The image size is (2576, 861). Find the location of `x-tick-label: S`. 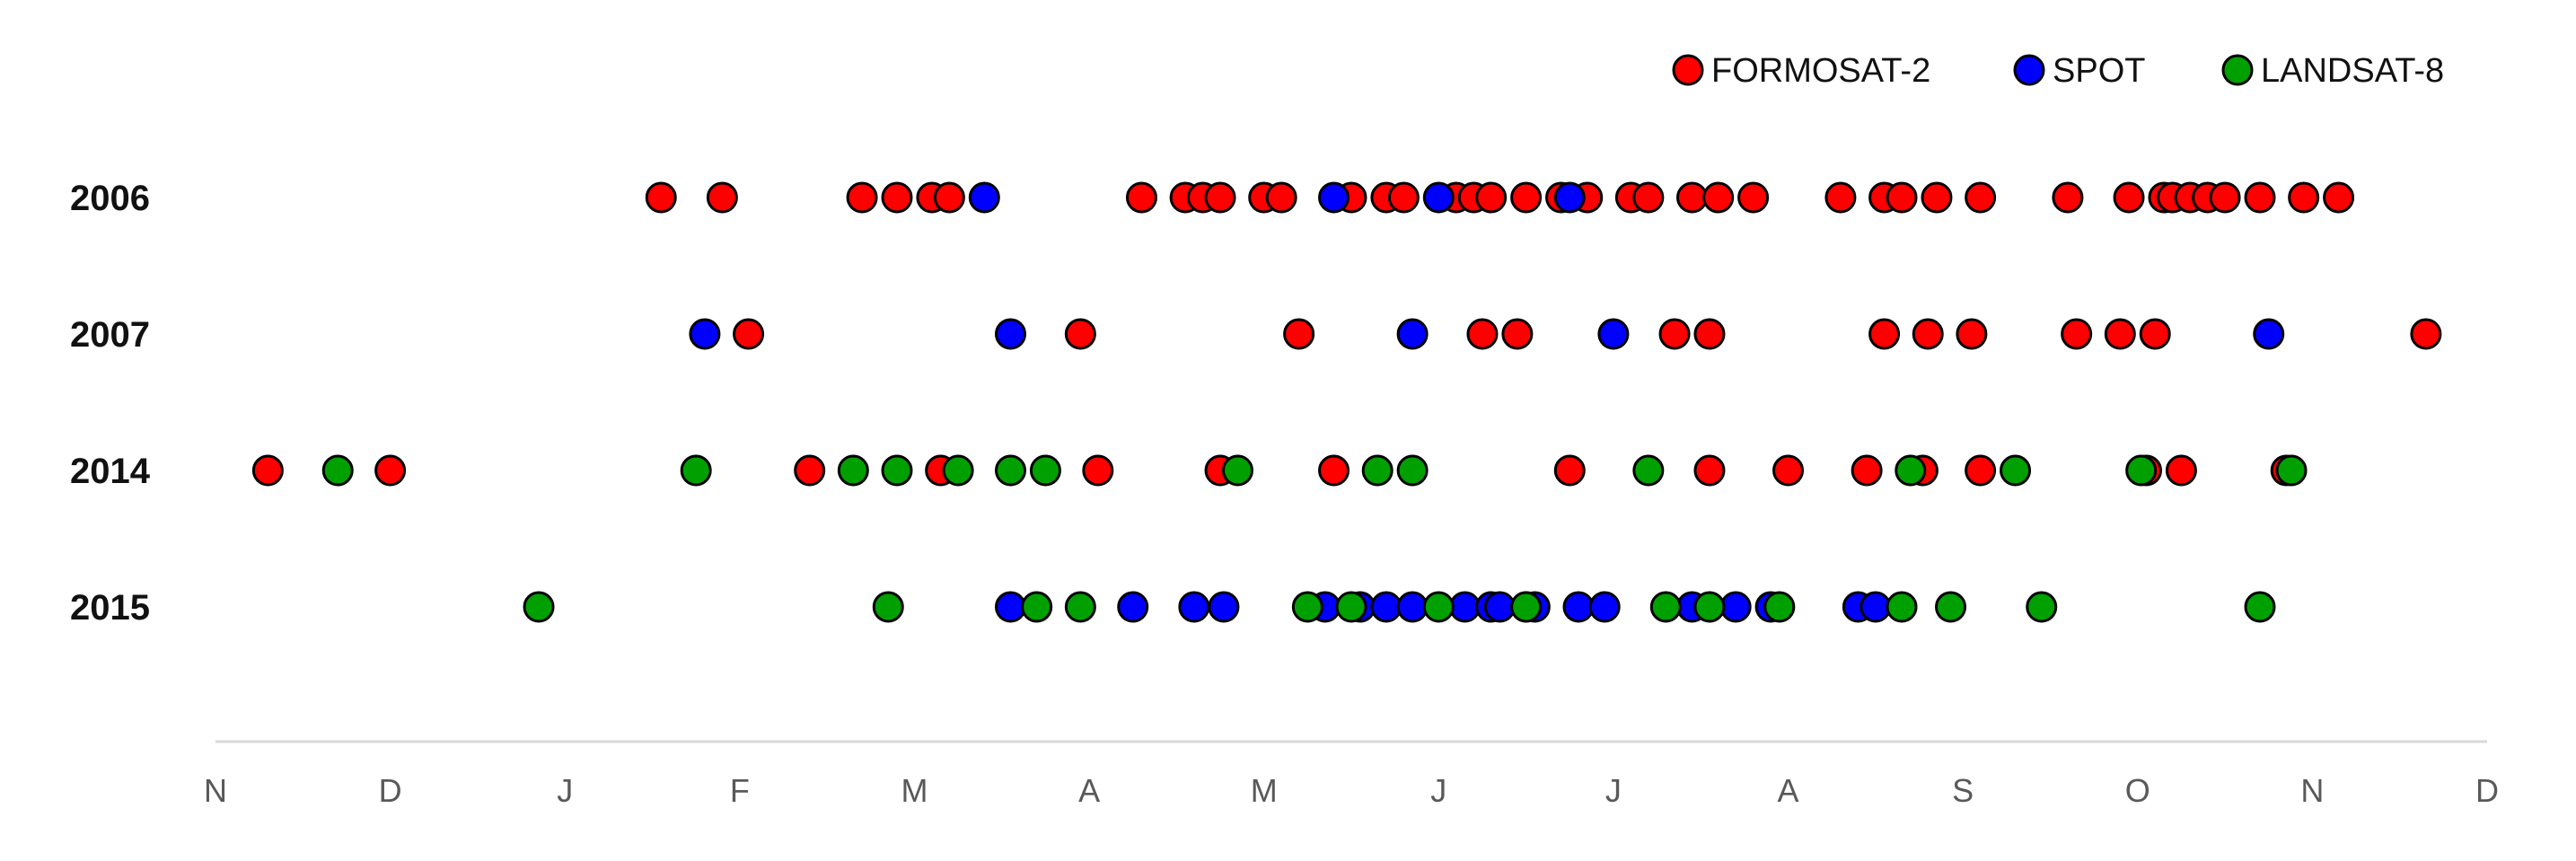

x-tick-label: S is located at coordinates (1963, 790).